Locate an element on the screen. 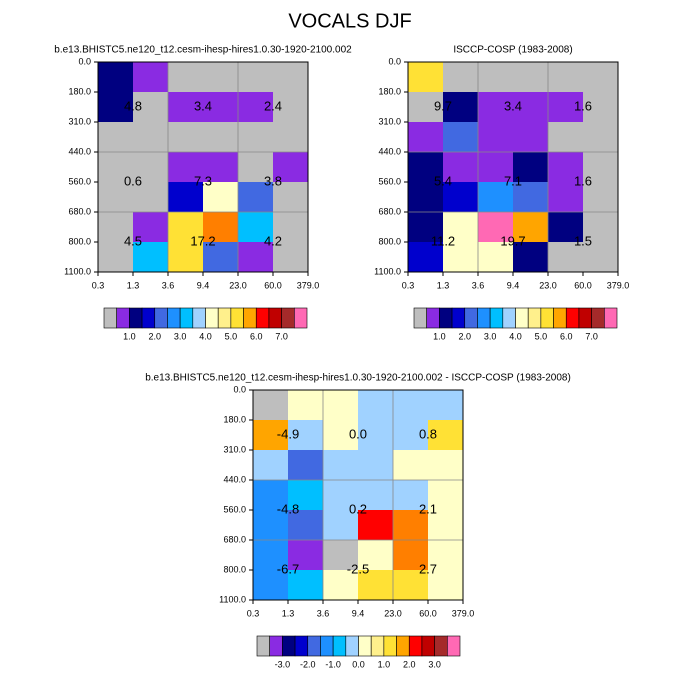 The image size is (700, 700). colorbar-tick-label: 7.0 is located at coordinates (591, 336).